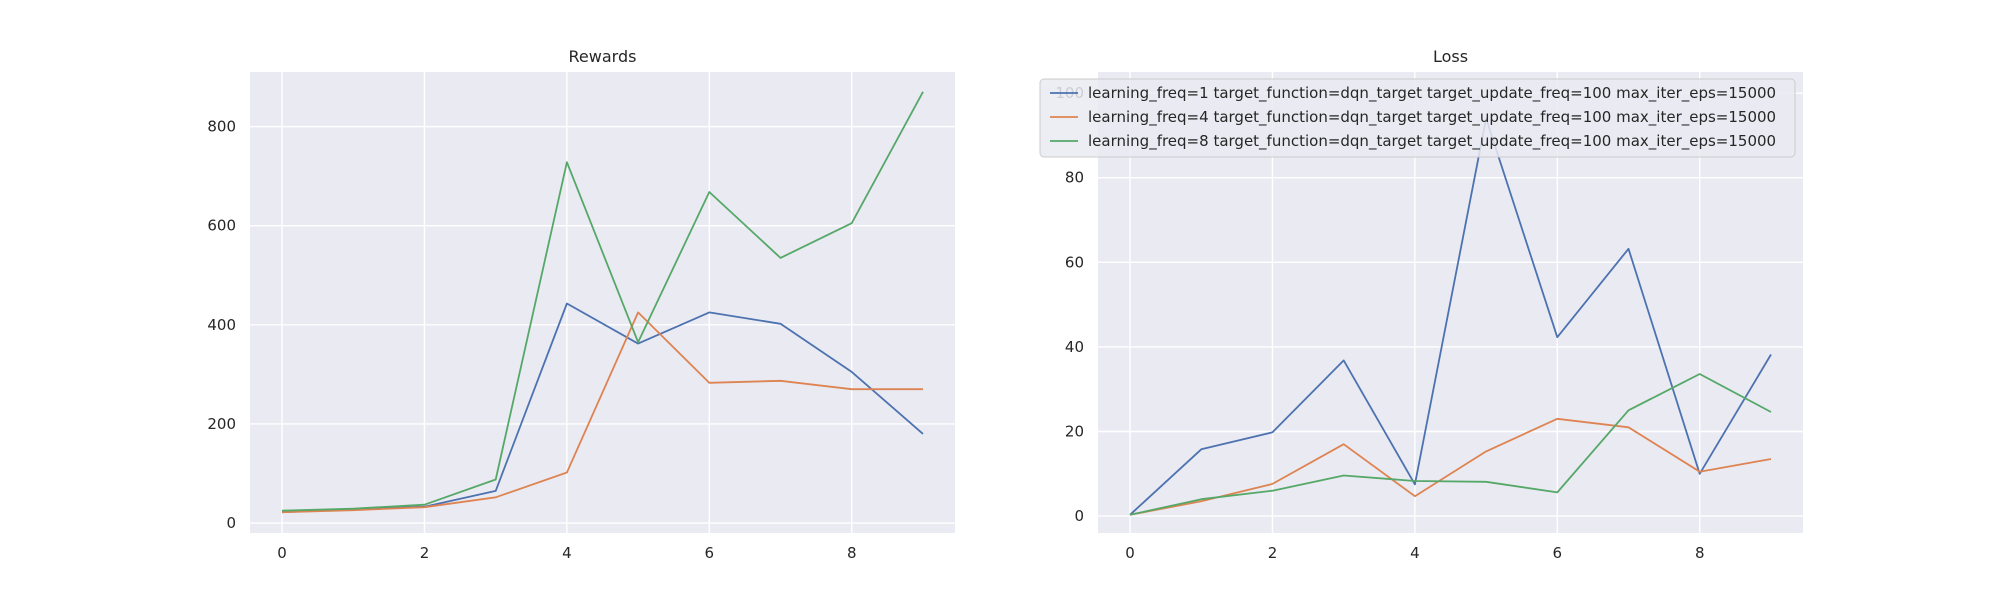  Describe the element at coordinates (567, 553) in the screenshot. I see `rewards-x-tick-label: 4` at that location.